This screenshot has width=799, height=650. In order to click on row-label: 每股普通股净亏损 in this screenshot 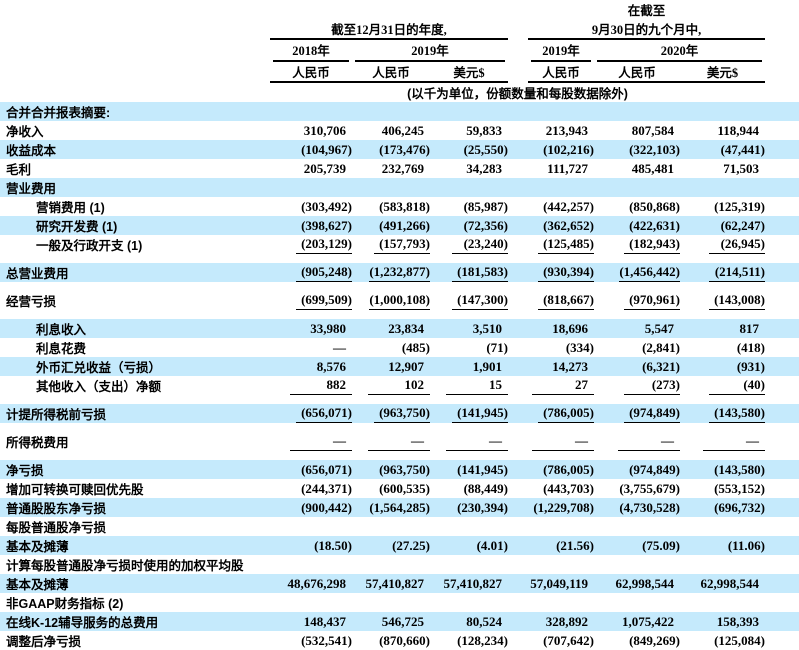, I will do `click(56, 528)`.